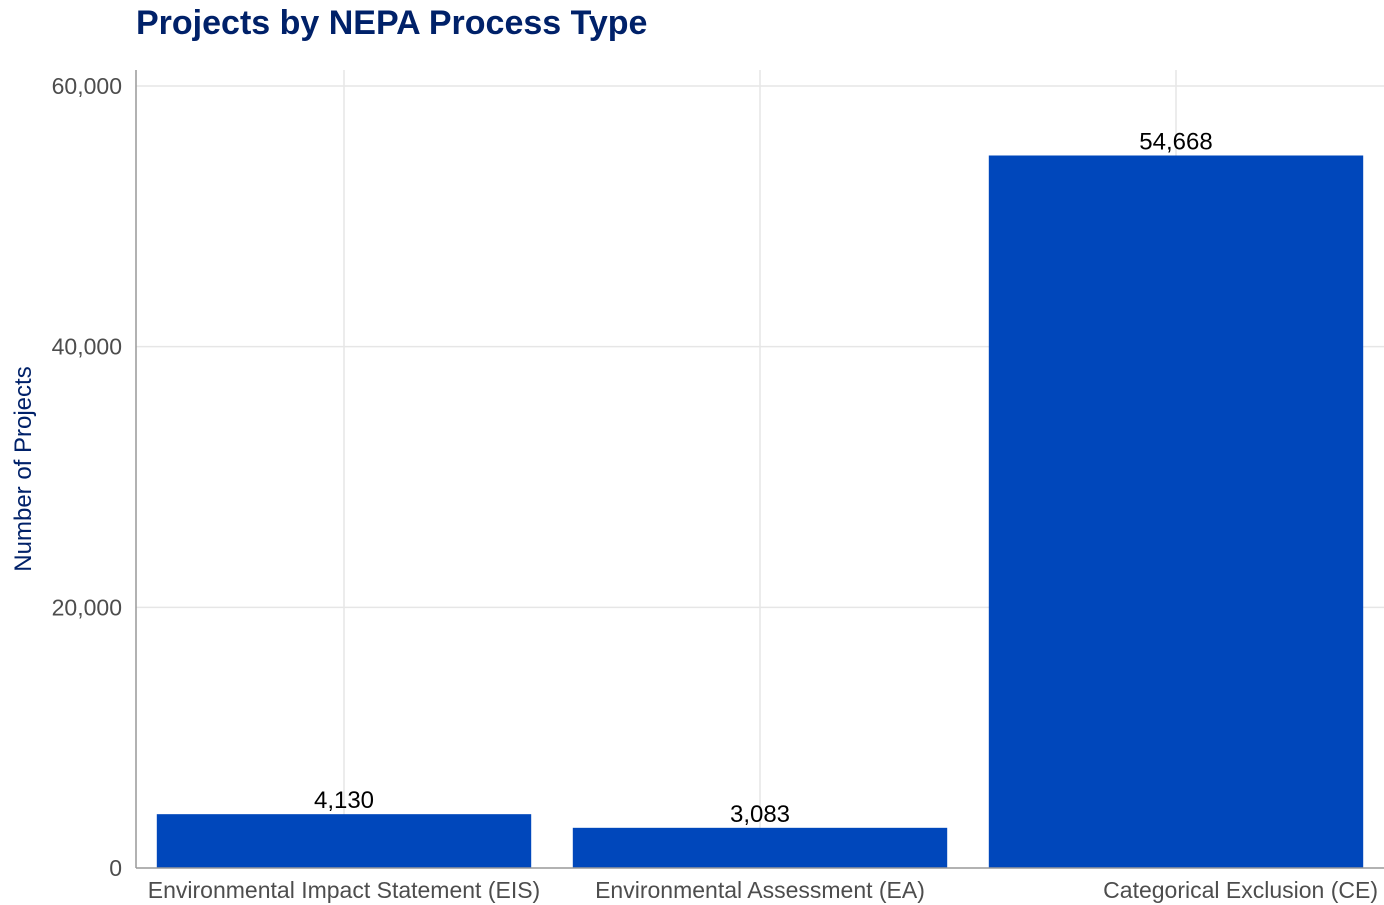 The width and height of the screenshot is (1384, 905). Describe the element at coordinates (87, 86) in the screenshot. I see `y-tick-label: 60,000` at that location.